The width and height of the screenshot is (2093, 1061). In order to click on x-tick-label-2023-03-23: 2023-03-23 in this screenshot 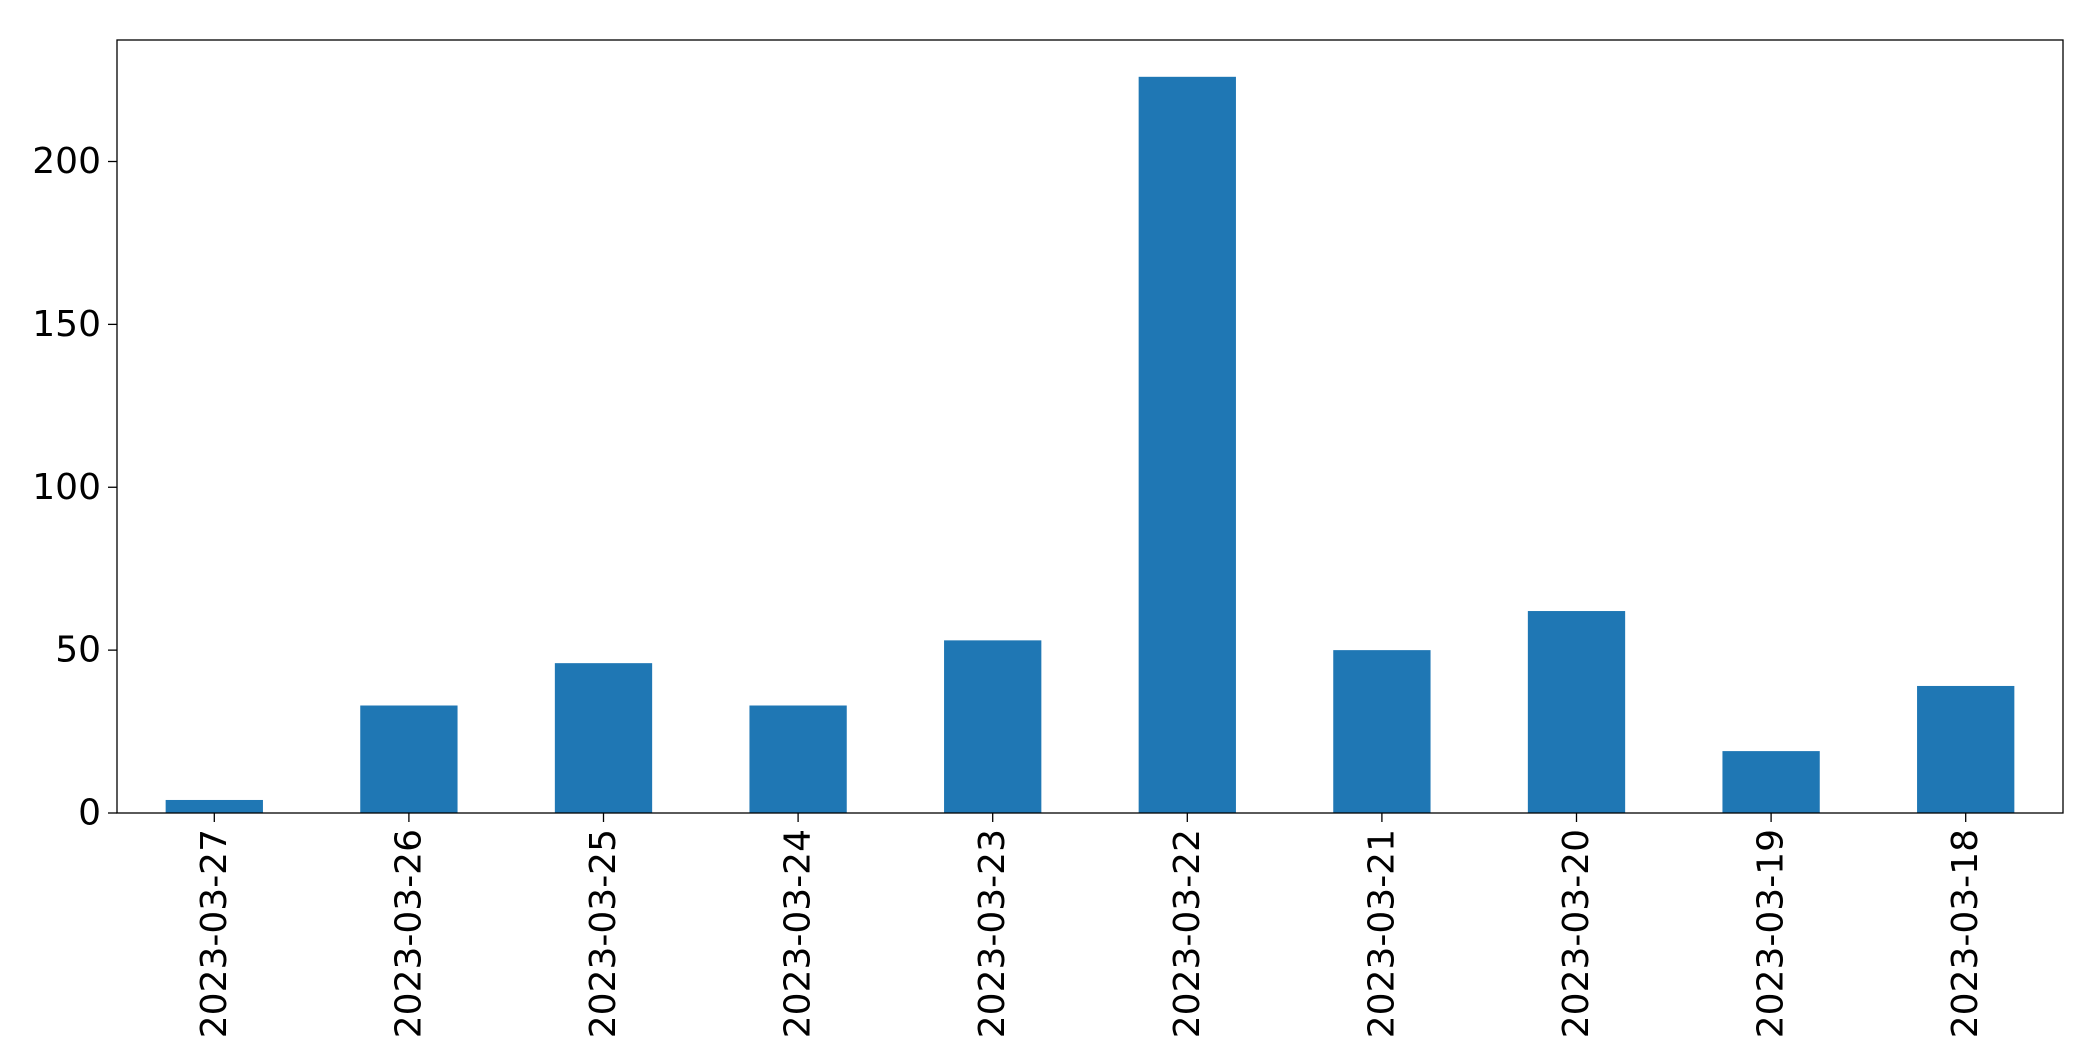, I will do `click(992, 933)`.